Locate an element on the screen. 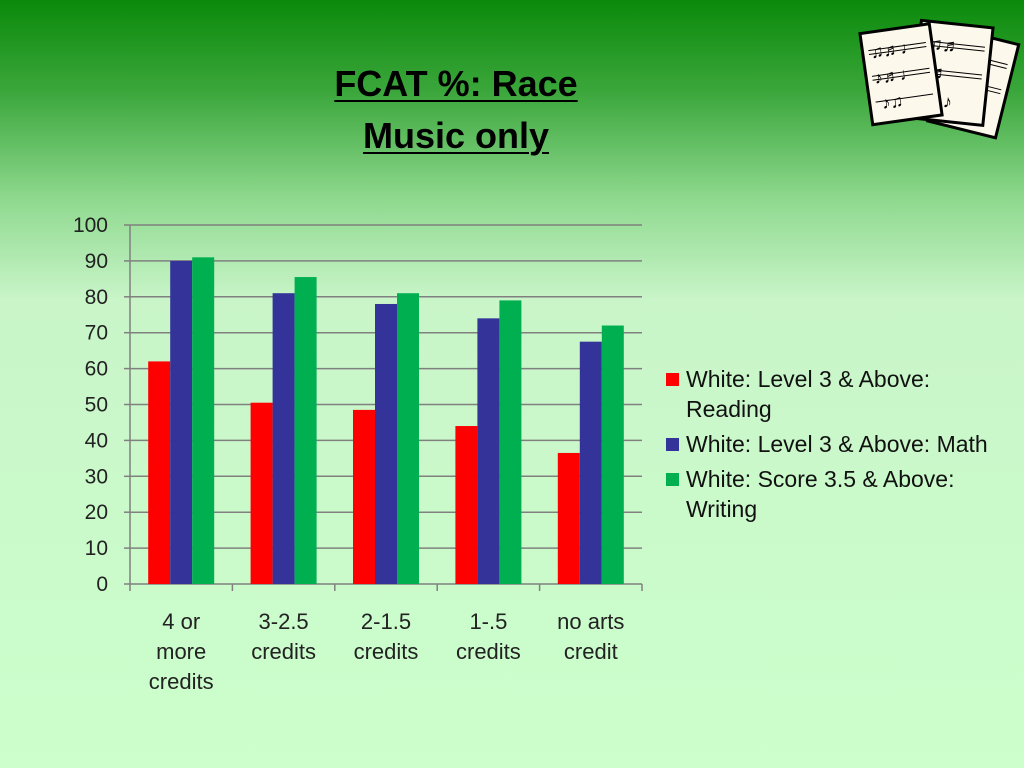 This screenshot has height=768, width=1024. y-tick-label: 0 is located at coordinates (102, 584).